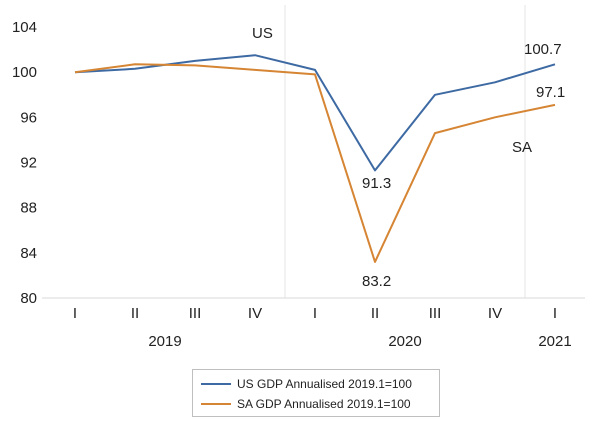  What do you see at coordinates (28, 117) in the screenshot?
I see `y-tick-label: 96` at bounding box center [28, 117].